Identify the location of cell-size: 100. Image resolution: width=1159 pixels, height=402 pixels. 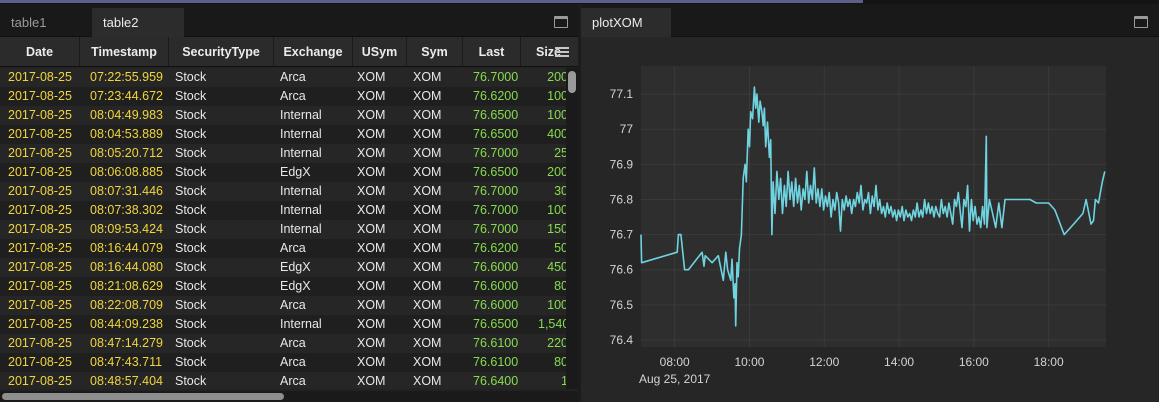
(556, 115).